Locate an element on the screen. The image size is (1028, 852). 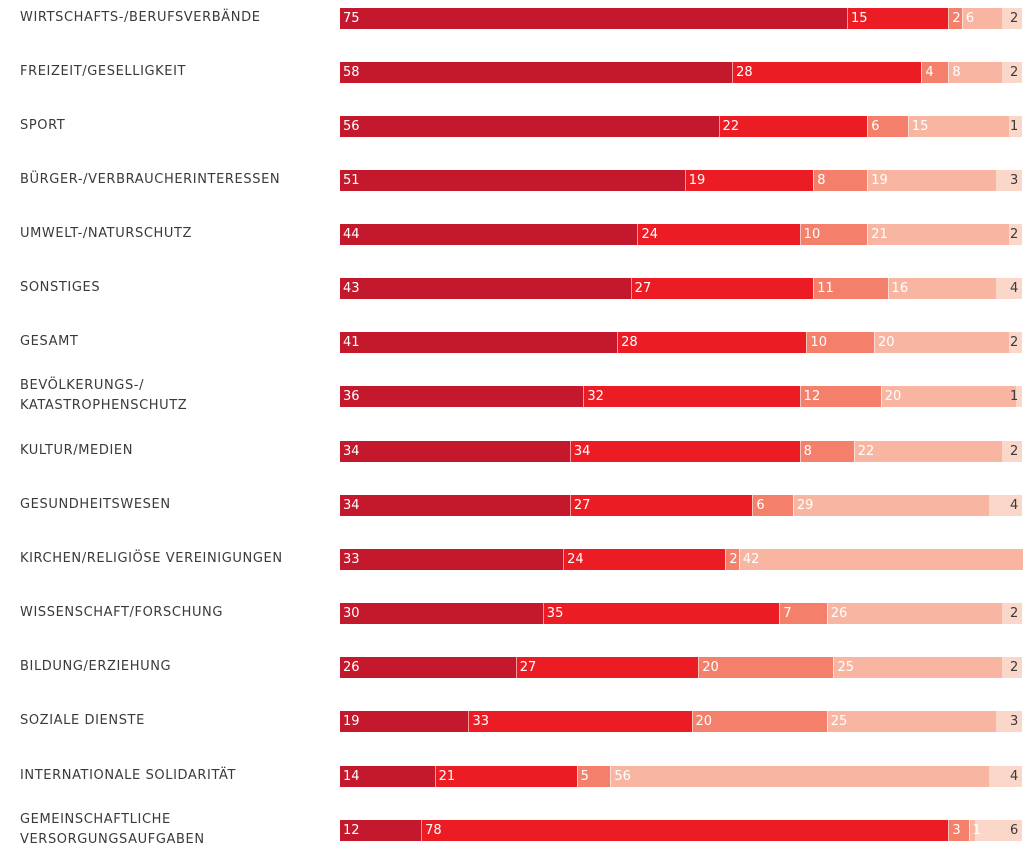
stacked-bar: 41 28 10 20 is located at coordinates (675, 342).